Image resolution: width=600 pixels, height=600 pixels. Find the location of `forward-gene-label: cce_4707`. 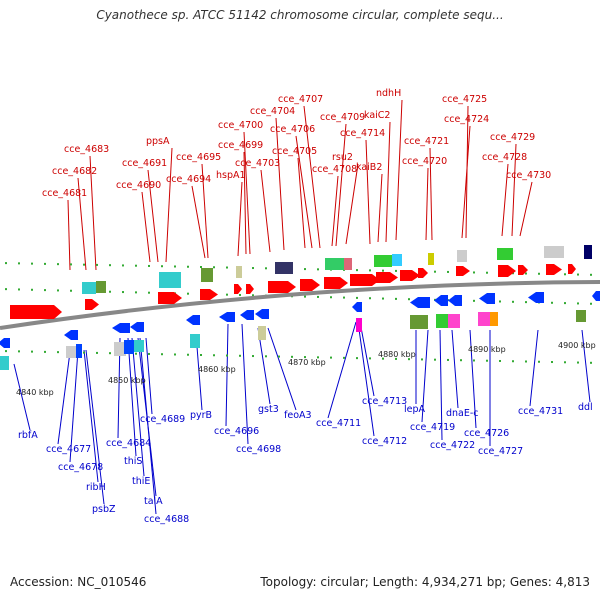

forward-gene-label: cce_4707 is located at coordinates (300, 99).